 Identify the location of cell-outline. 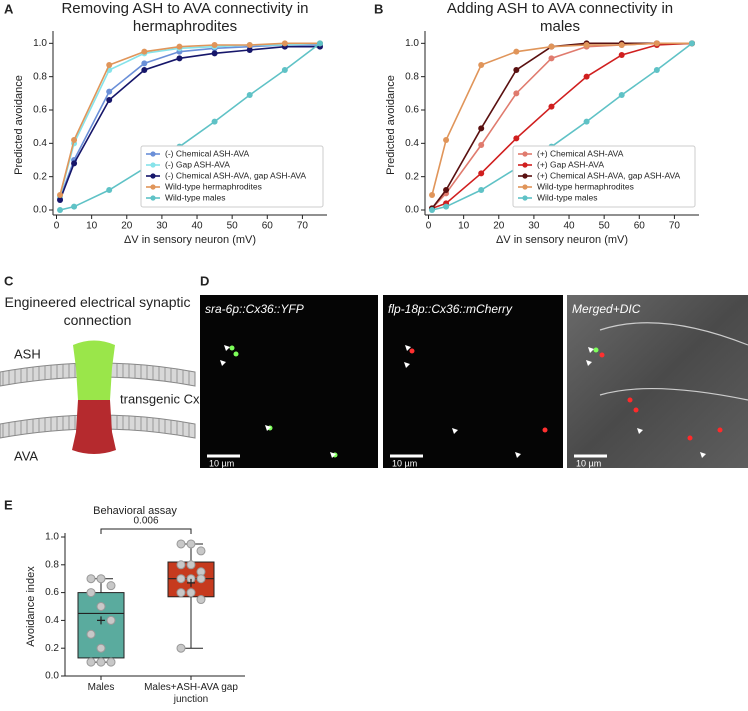
(673, 361).